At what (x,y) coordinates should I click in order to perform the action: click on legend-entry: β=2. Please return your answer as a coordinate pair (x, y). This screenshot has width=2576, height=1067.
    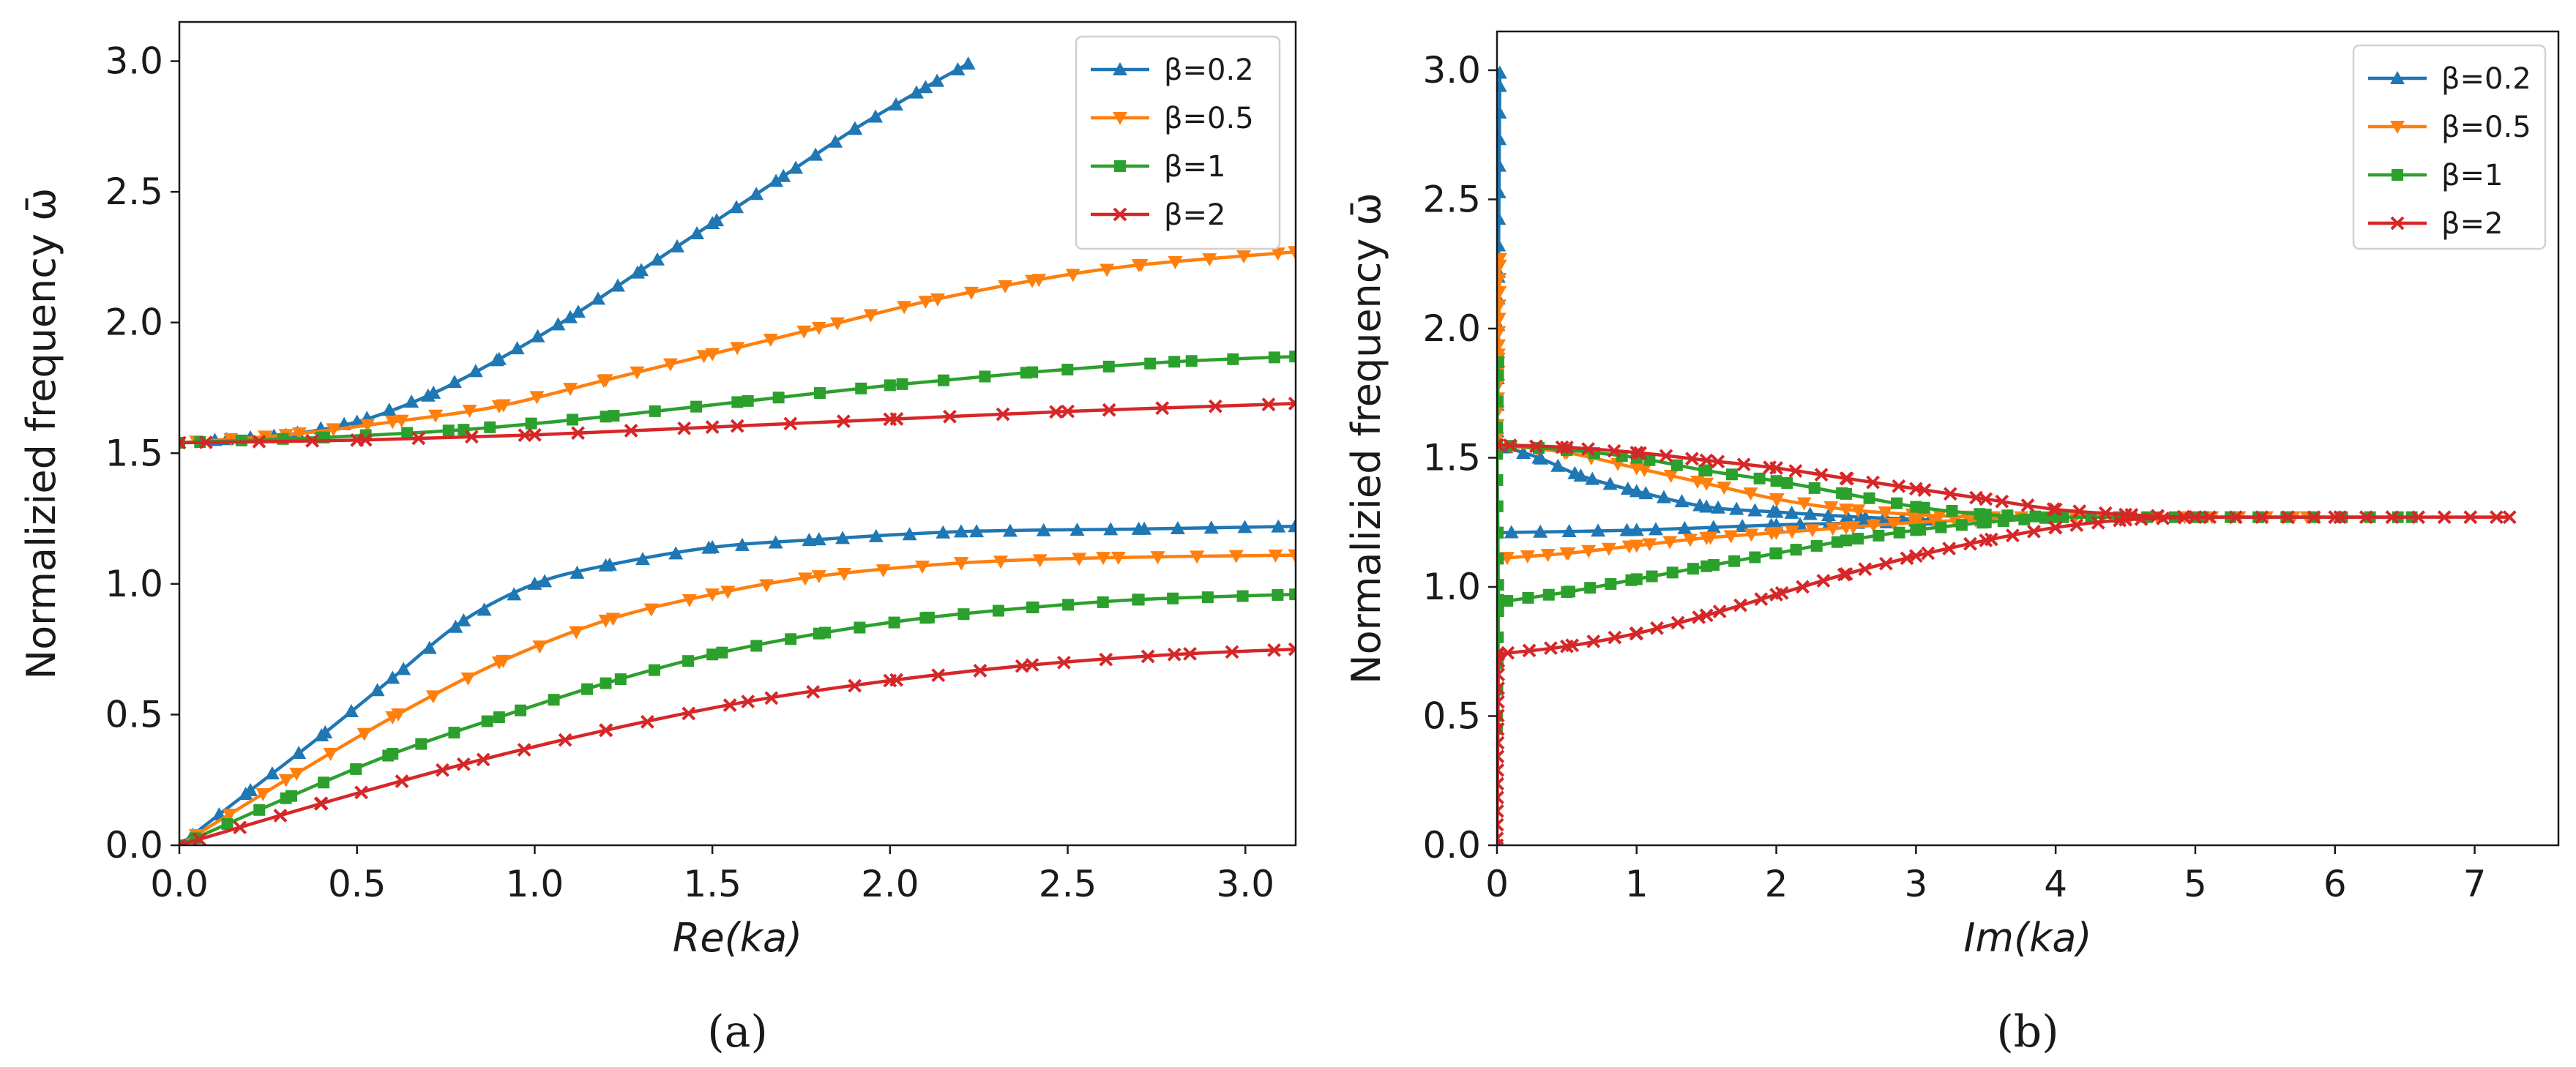
    Looking at the image, I should click on (1158, 215).